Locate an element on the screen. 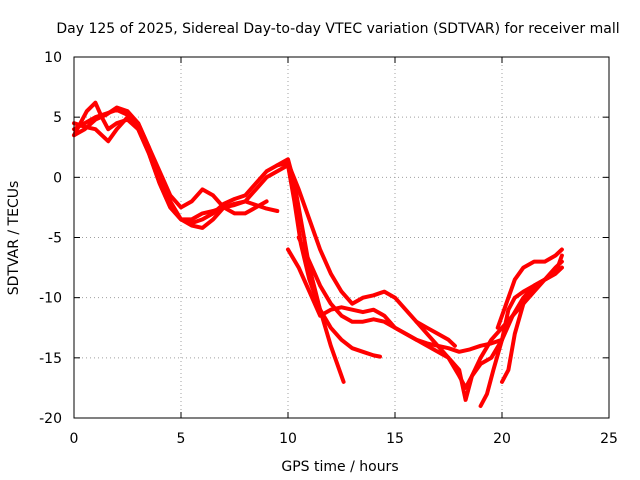 The image size is (640, 480). y-tick-label: -10 is located at coordinates (50, 299).